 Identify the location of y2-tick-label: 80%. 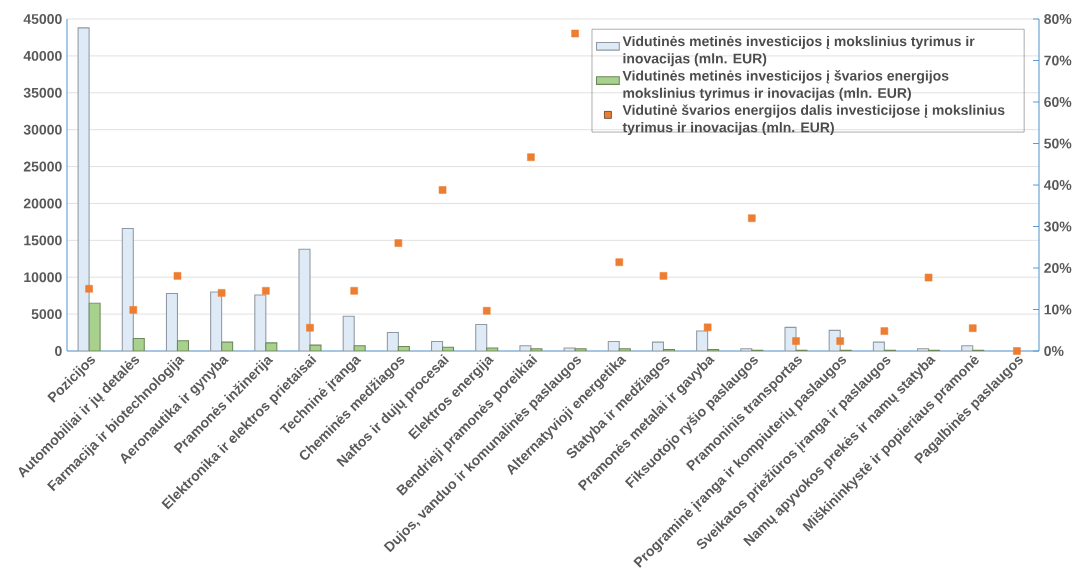
(1058, 19).